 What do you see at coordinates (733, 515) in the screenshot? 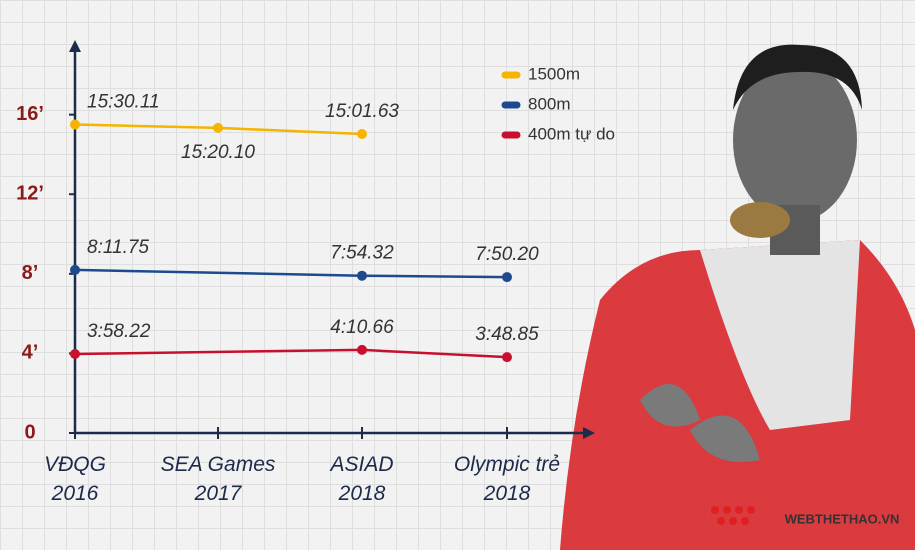
I see `logo-dots` at bounding box center [733, 515].